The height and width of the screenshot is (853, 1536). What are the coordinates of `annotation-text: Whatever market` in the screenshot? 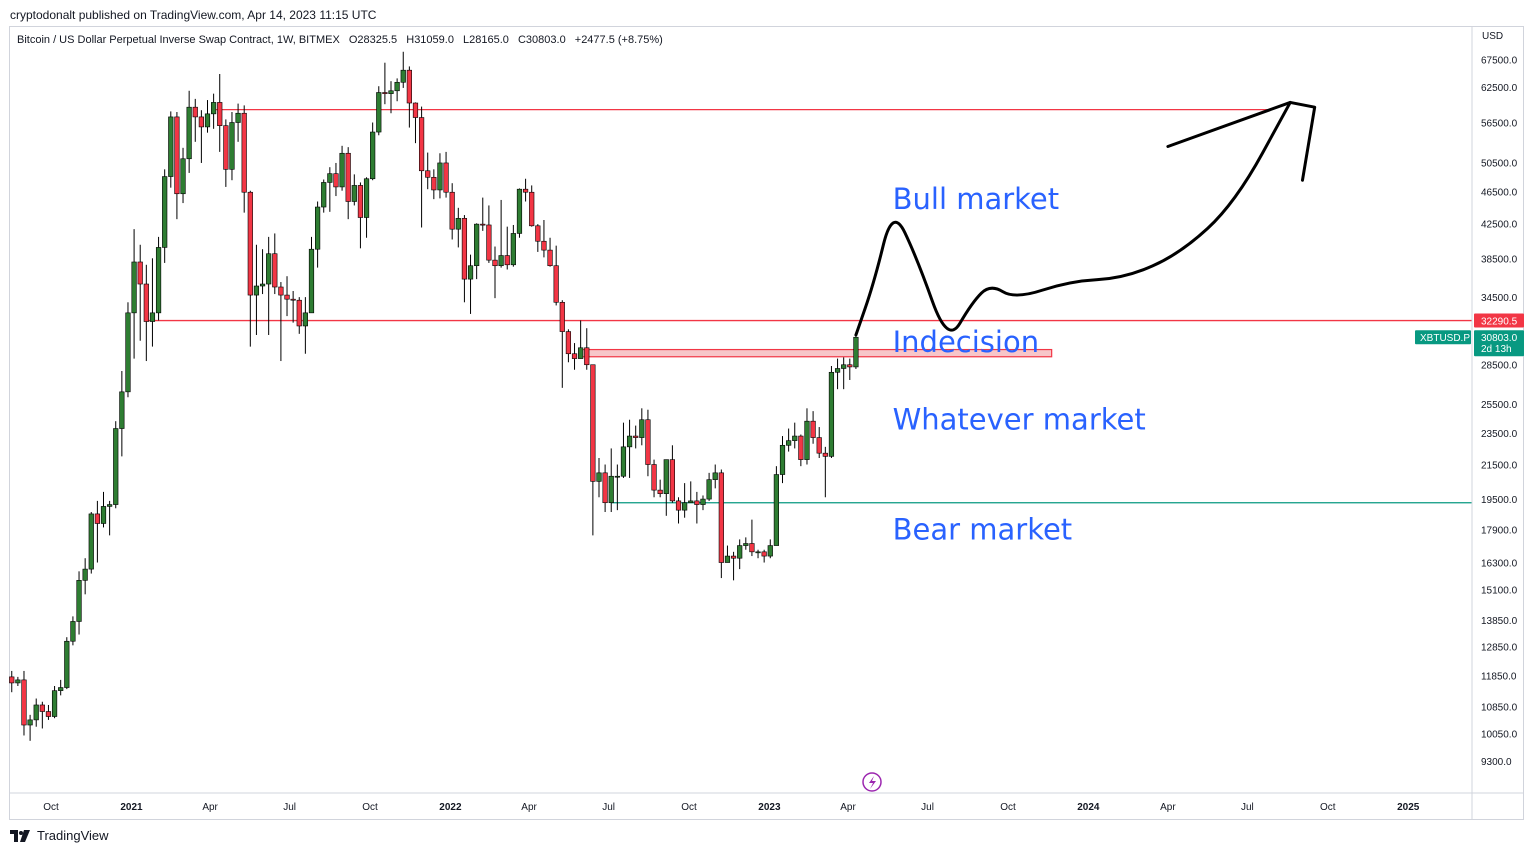 It's located at (1019, 420).